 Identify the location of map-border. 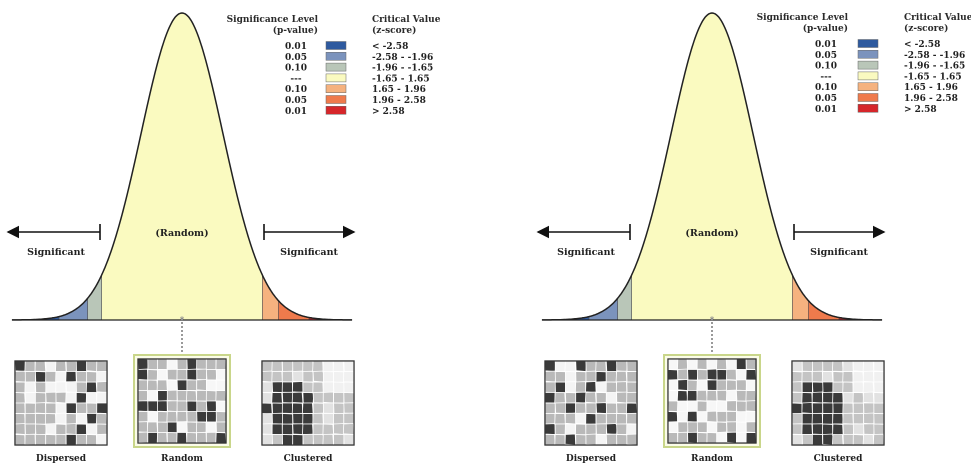
(591, 403).